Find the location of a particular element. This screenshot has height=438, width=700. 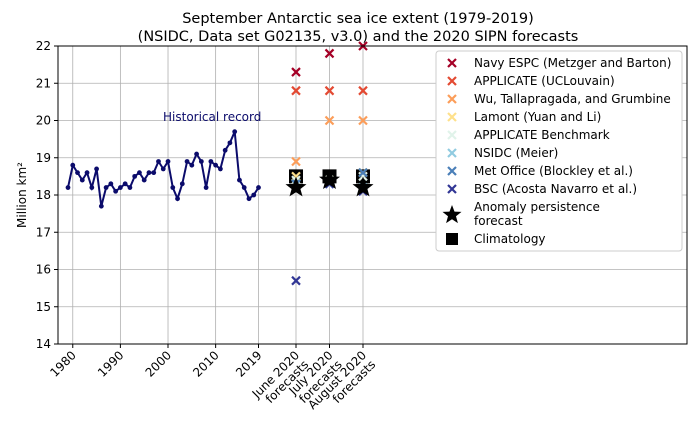

legend-label: Met Office (Blockley et al.) is located at coordinates (553, 171).